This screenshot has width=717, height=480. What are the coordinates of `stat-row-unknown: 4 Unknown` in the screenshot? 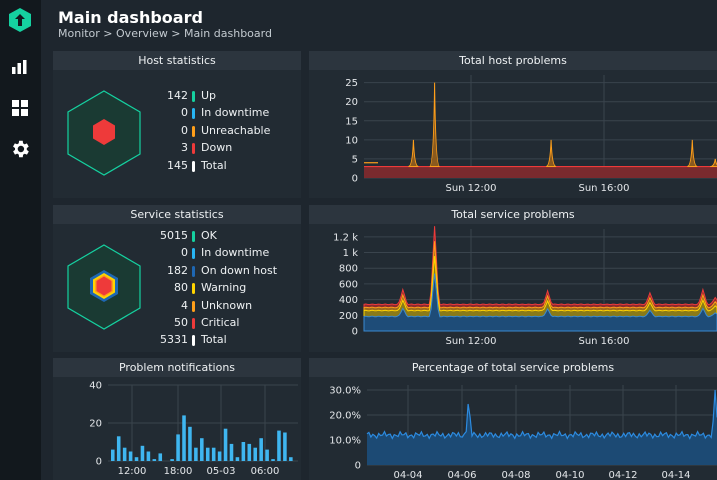 It's located at (218, 306).